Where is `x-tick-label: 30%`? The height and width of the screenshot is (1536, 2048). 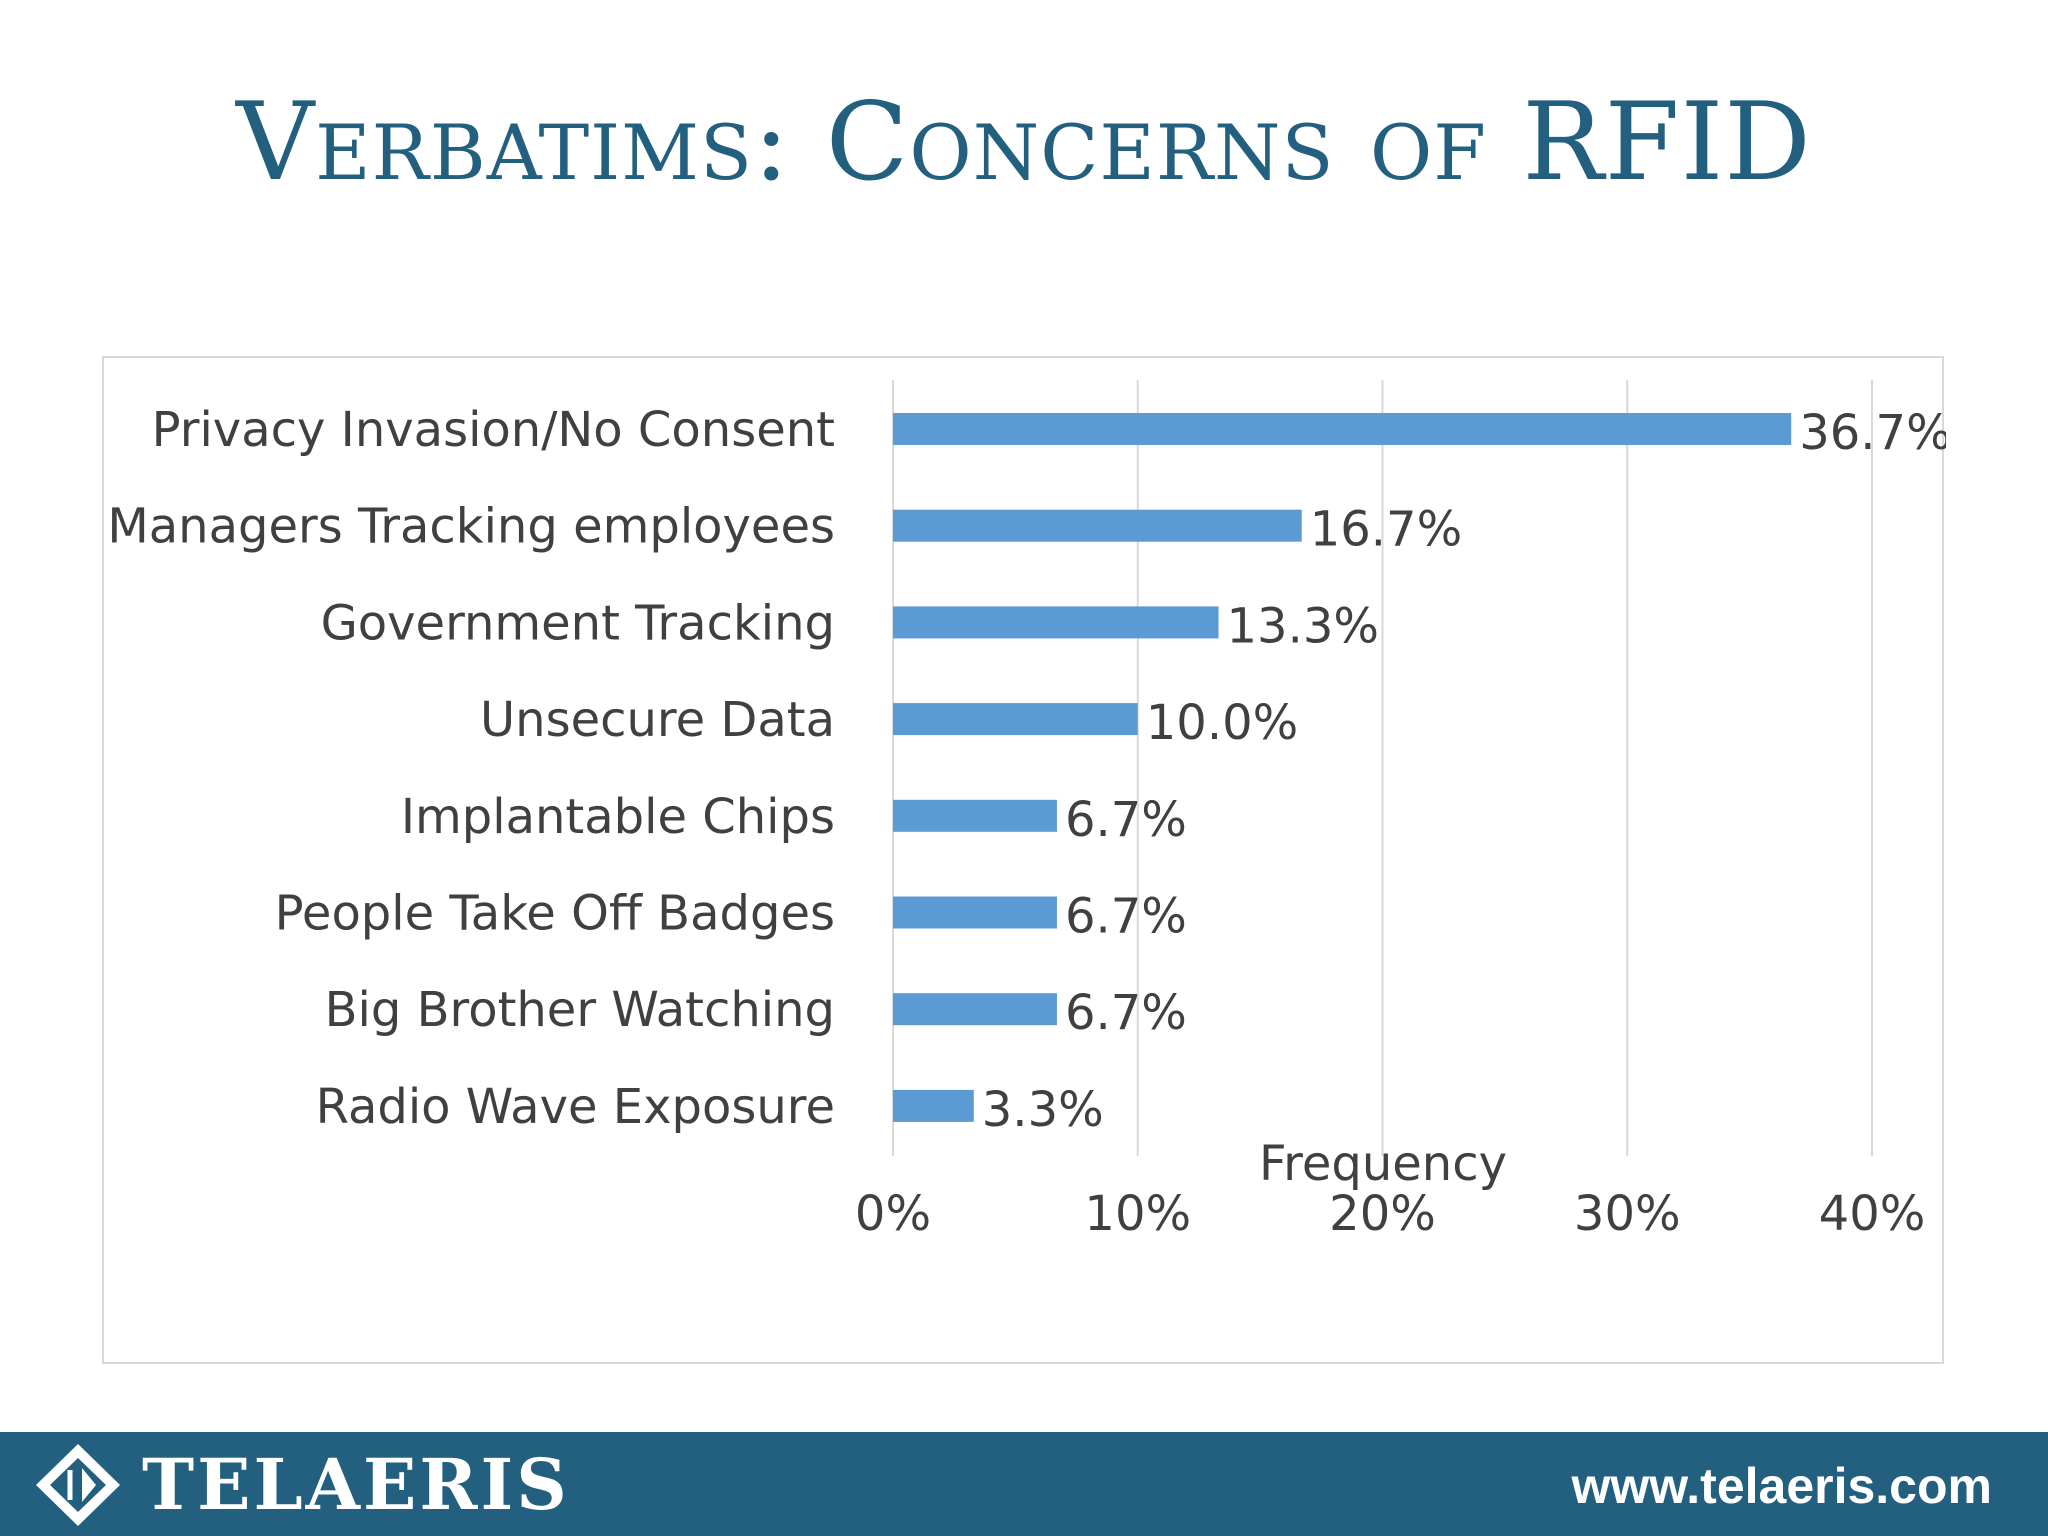
x-tick-label: 30% is located at coordinates (1627, 1214).